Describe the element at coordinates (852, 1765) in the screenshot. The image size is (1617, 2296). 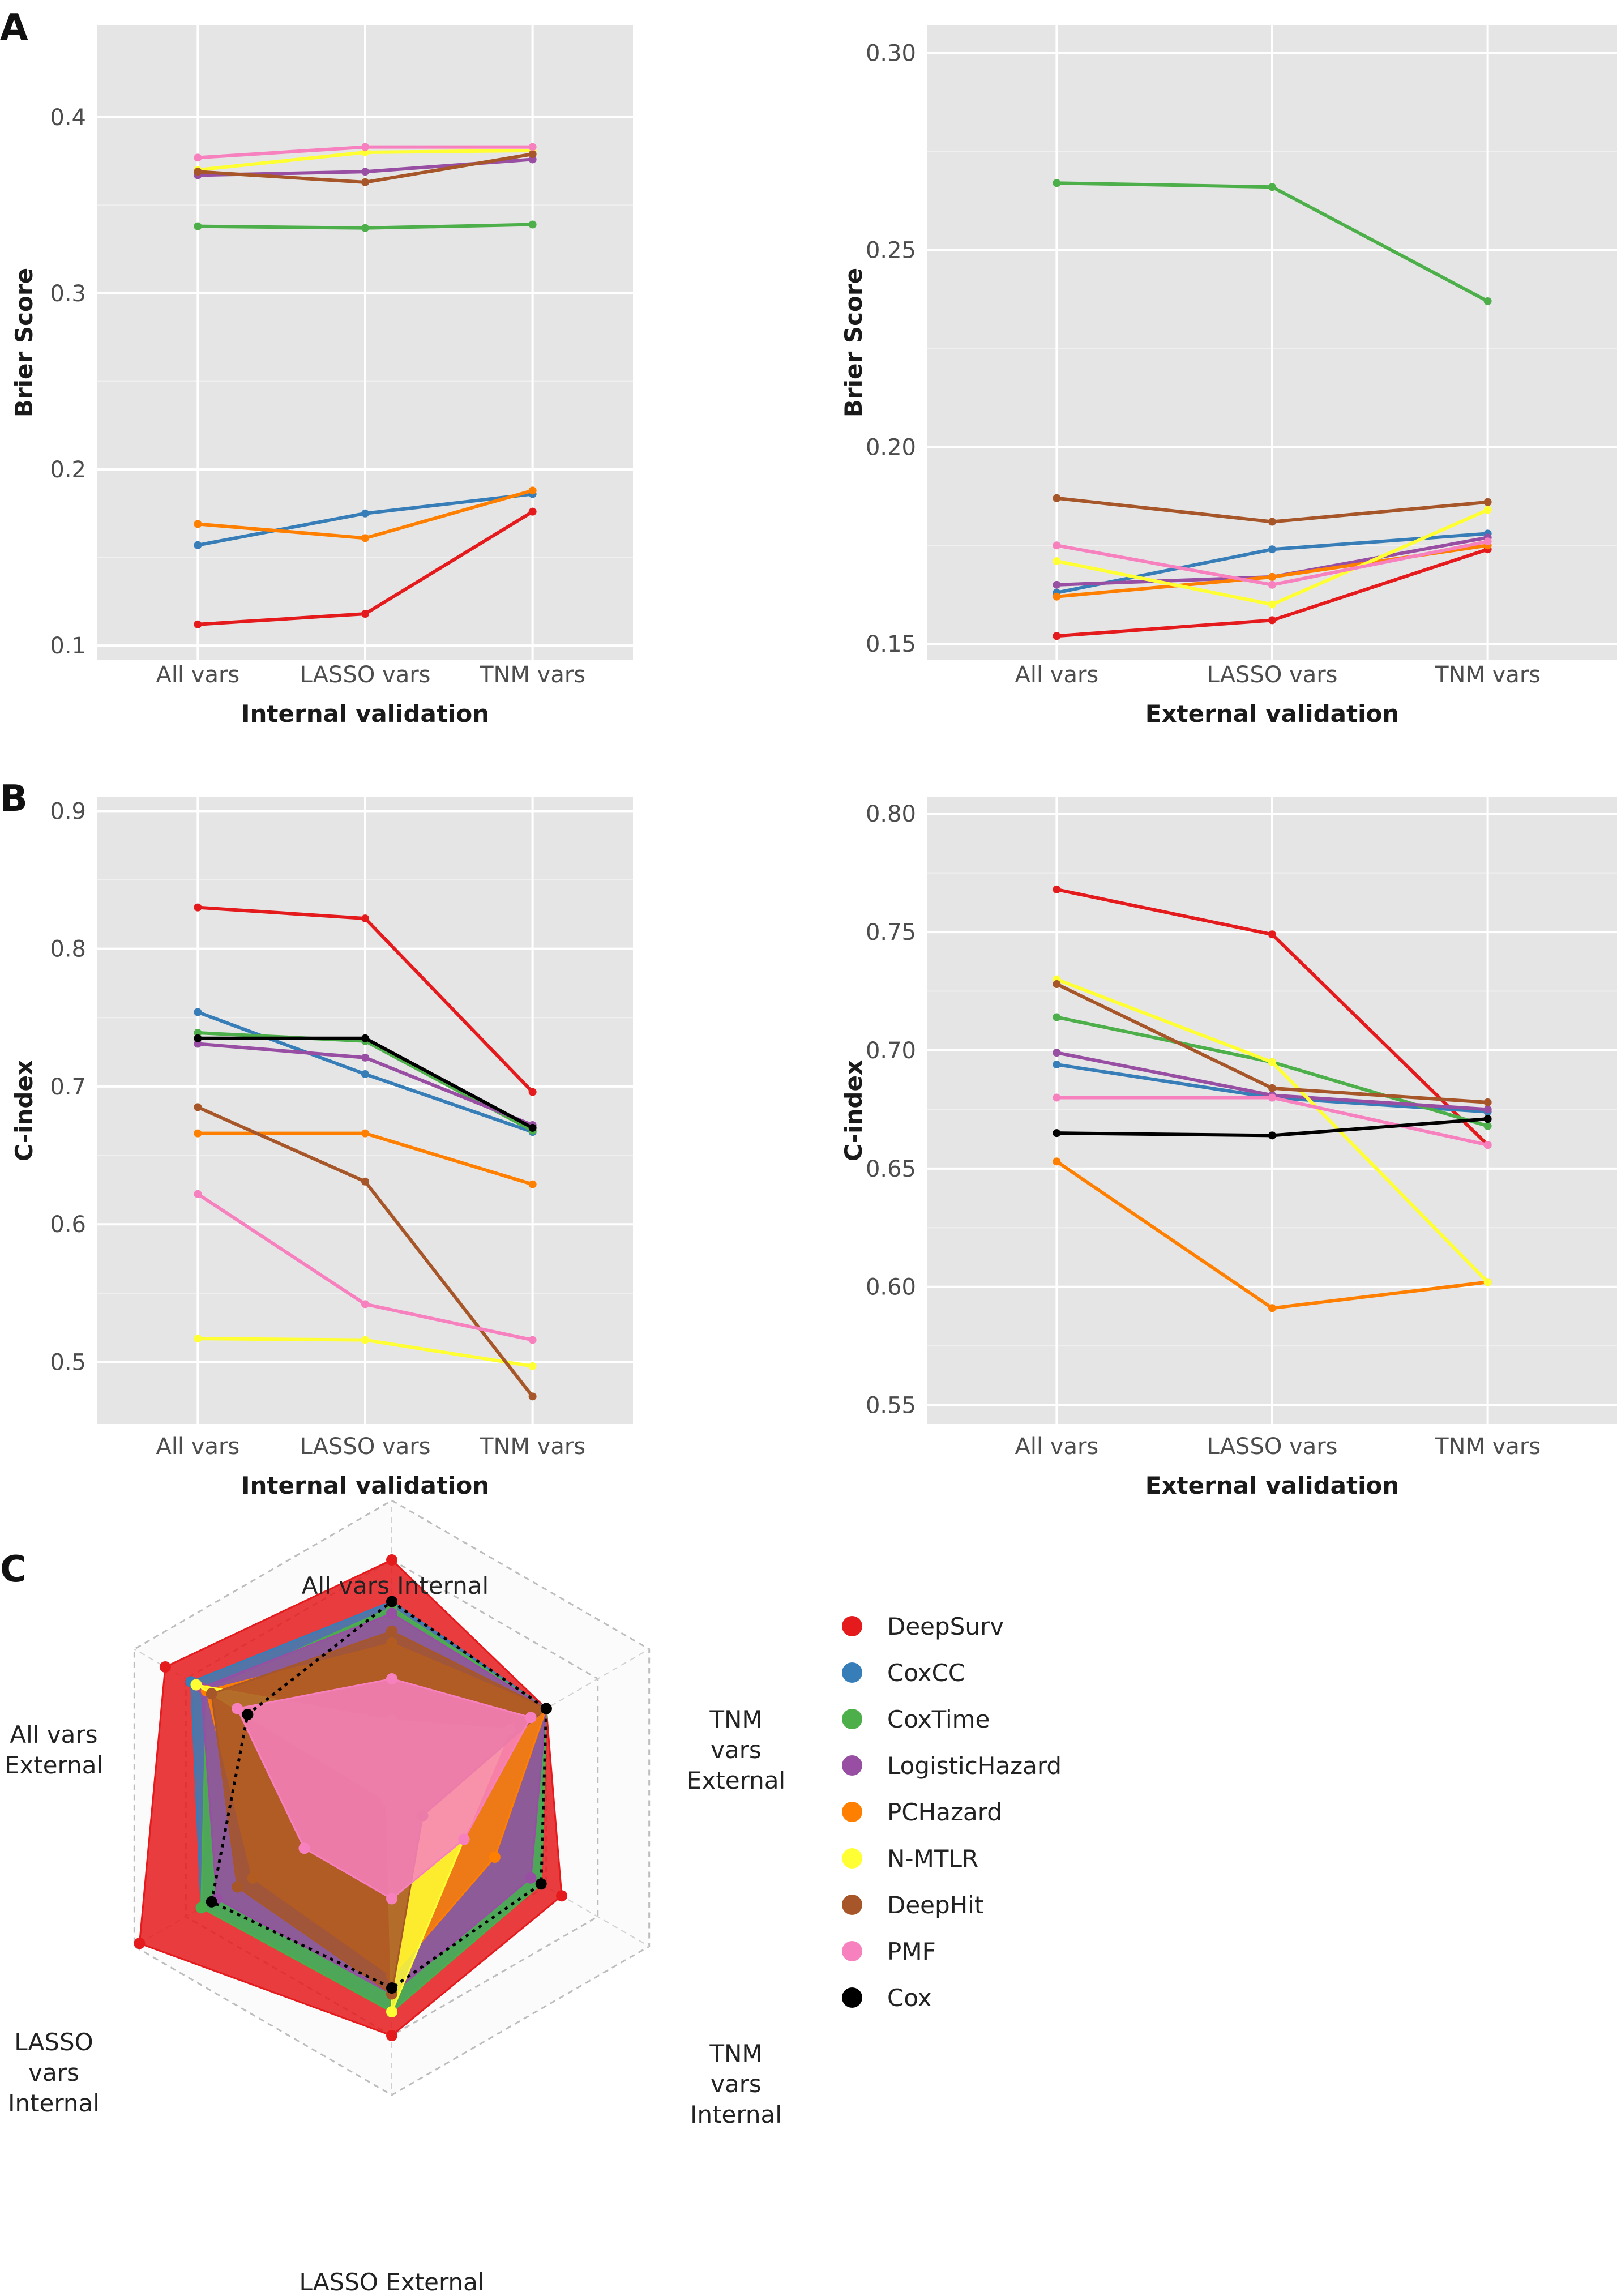
I see `legend-swatch-logistichazard` at that location.